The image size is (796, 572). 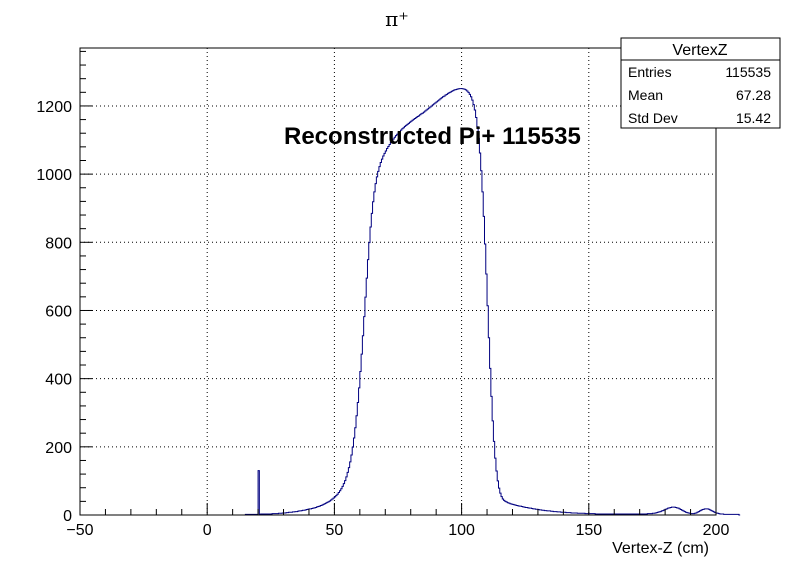 I want to click on chart-title: π⁺, so click(x=397, y=19).